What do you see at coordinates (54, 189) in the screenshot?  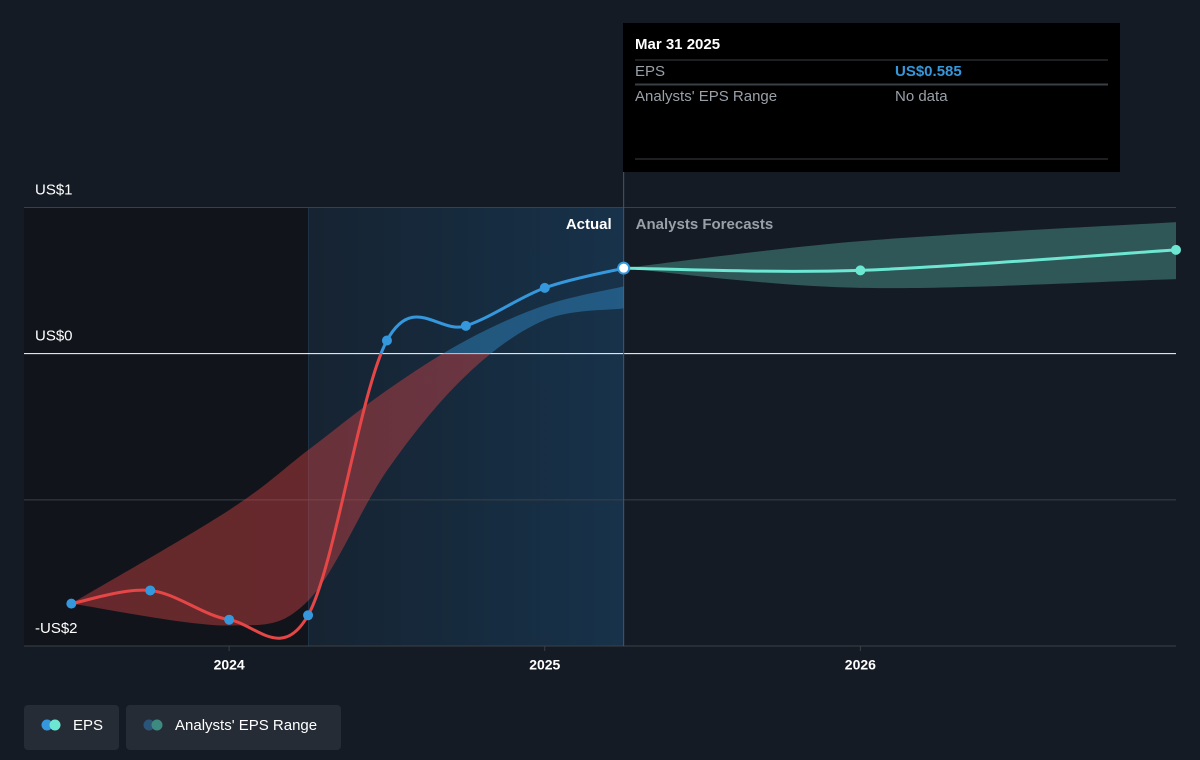 I see `y-tick-label: US$1` at bounding box center [54, 189].